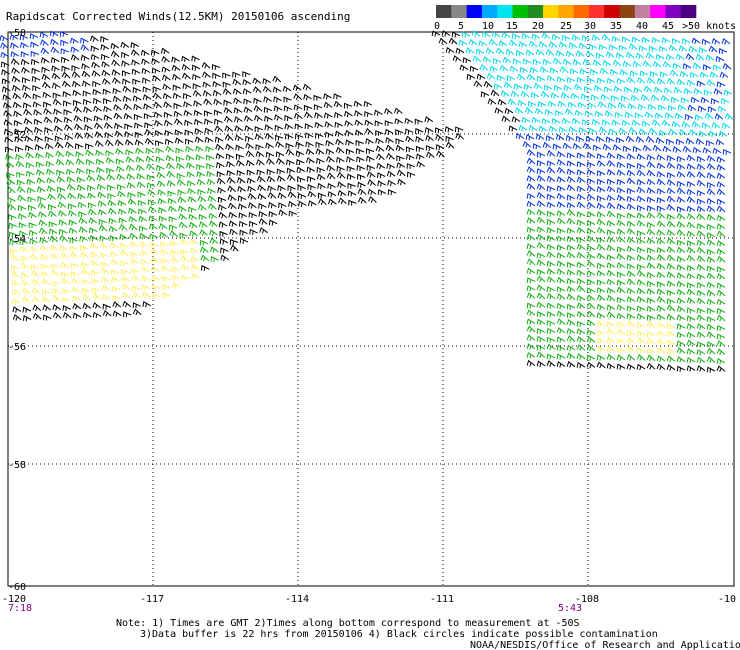  I want to click on lon-label-120: -120, so click(14, 599).